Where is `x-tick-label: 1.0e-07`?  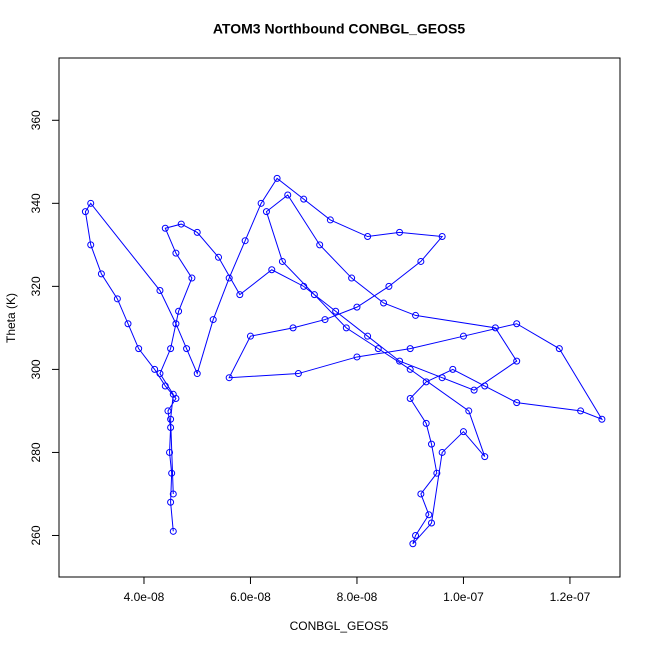 x-tick-label: 1.0e-07 is located at coordinates (463, 597).